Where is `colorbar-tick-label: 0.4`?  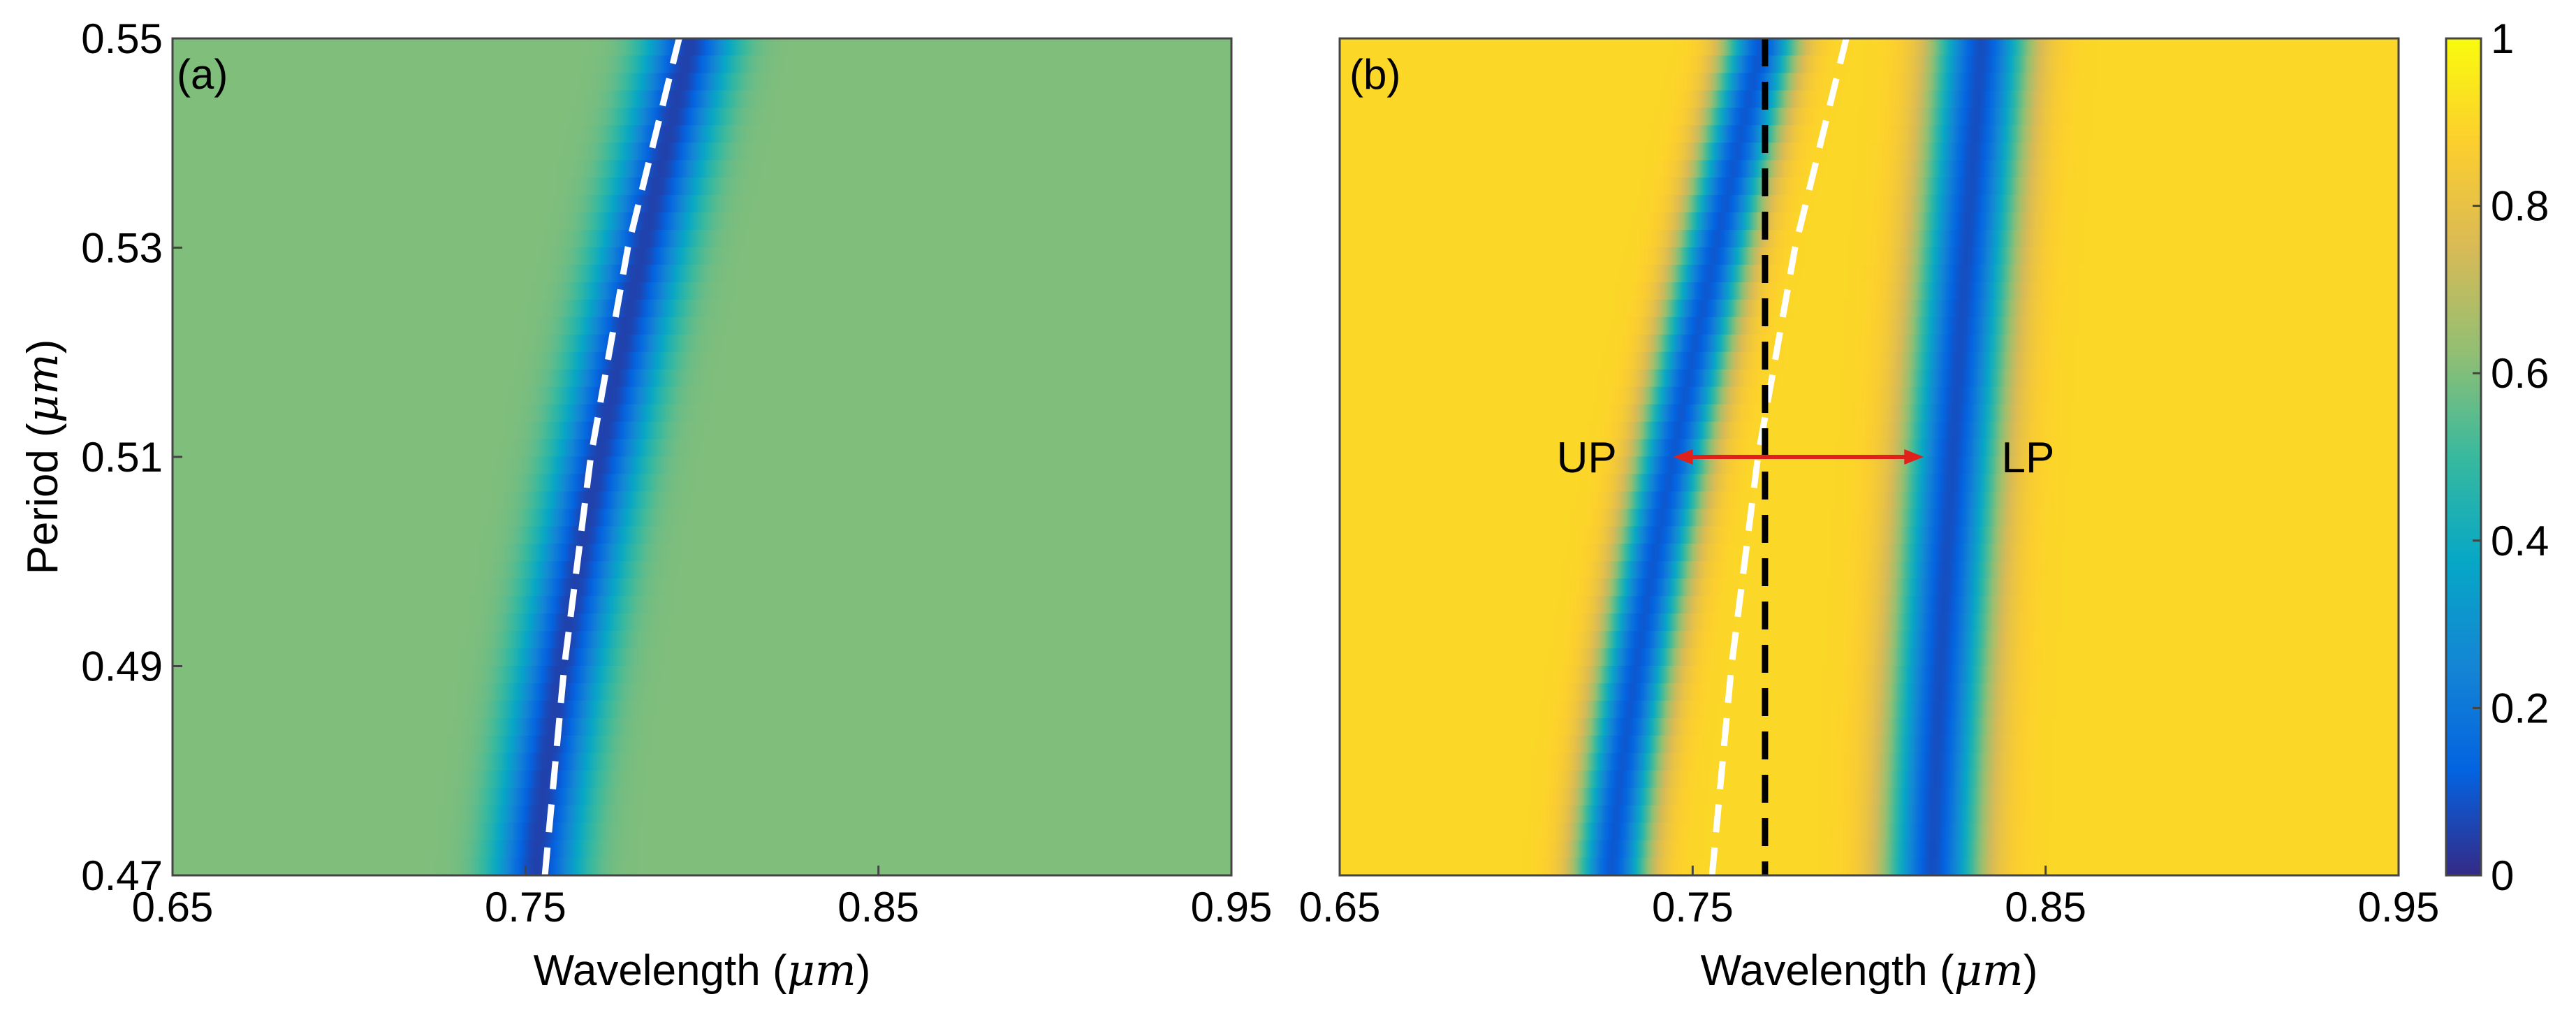 colorbar-tick-label: 0.4 is located at coordinates (2520, 541).